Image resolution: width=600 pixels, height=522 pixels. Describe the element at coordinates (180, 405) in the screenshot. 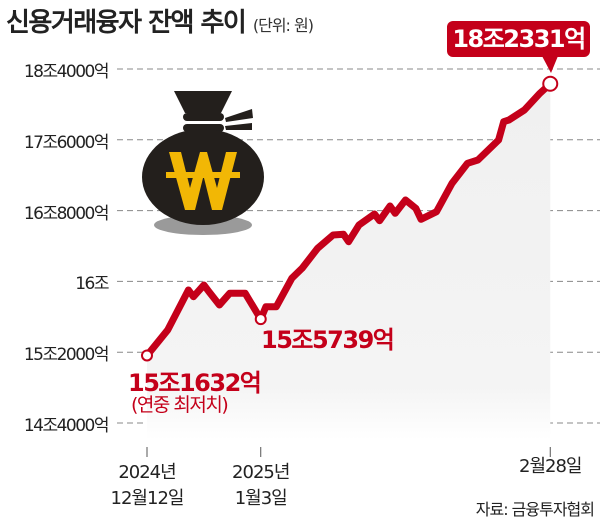

I see `start-note-label: (연중 최저치)` at that location.